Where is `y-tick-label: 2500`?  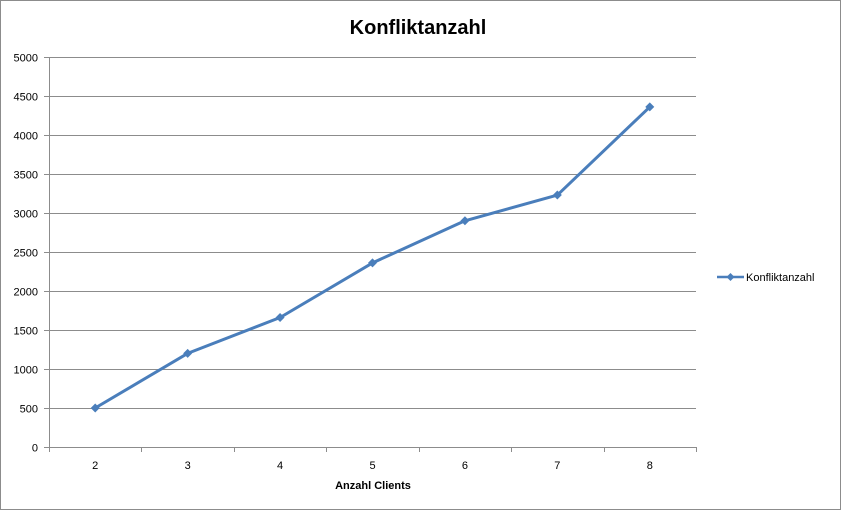
y-tick-label: 2500 is located at coordinates (26, 254).